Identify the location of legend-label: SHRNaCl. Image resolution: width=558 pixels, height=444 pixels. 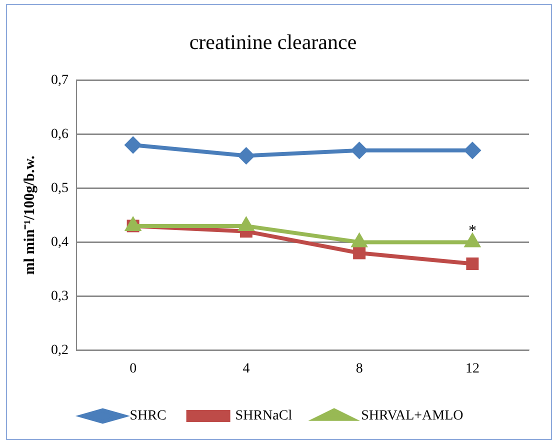
(263, 416).